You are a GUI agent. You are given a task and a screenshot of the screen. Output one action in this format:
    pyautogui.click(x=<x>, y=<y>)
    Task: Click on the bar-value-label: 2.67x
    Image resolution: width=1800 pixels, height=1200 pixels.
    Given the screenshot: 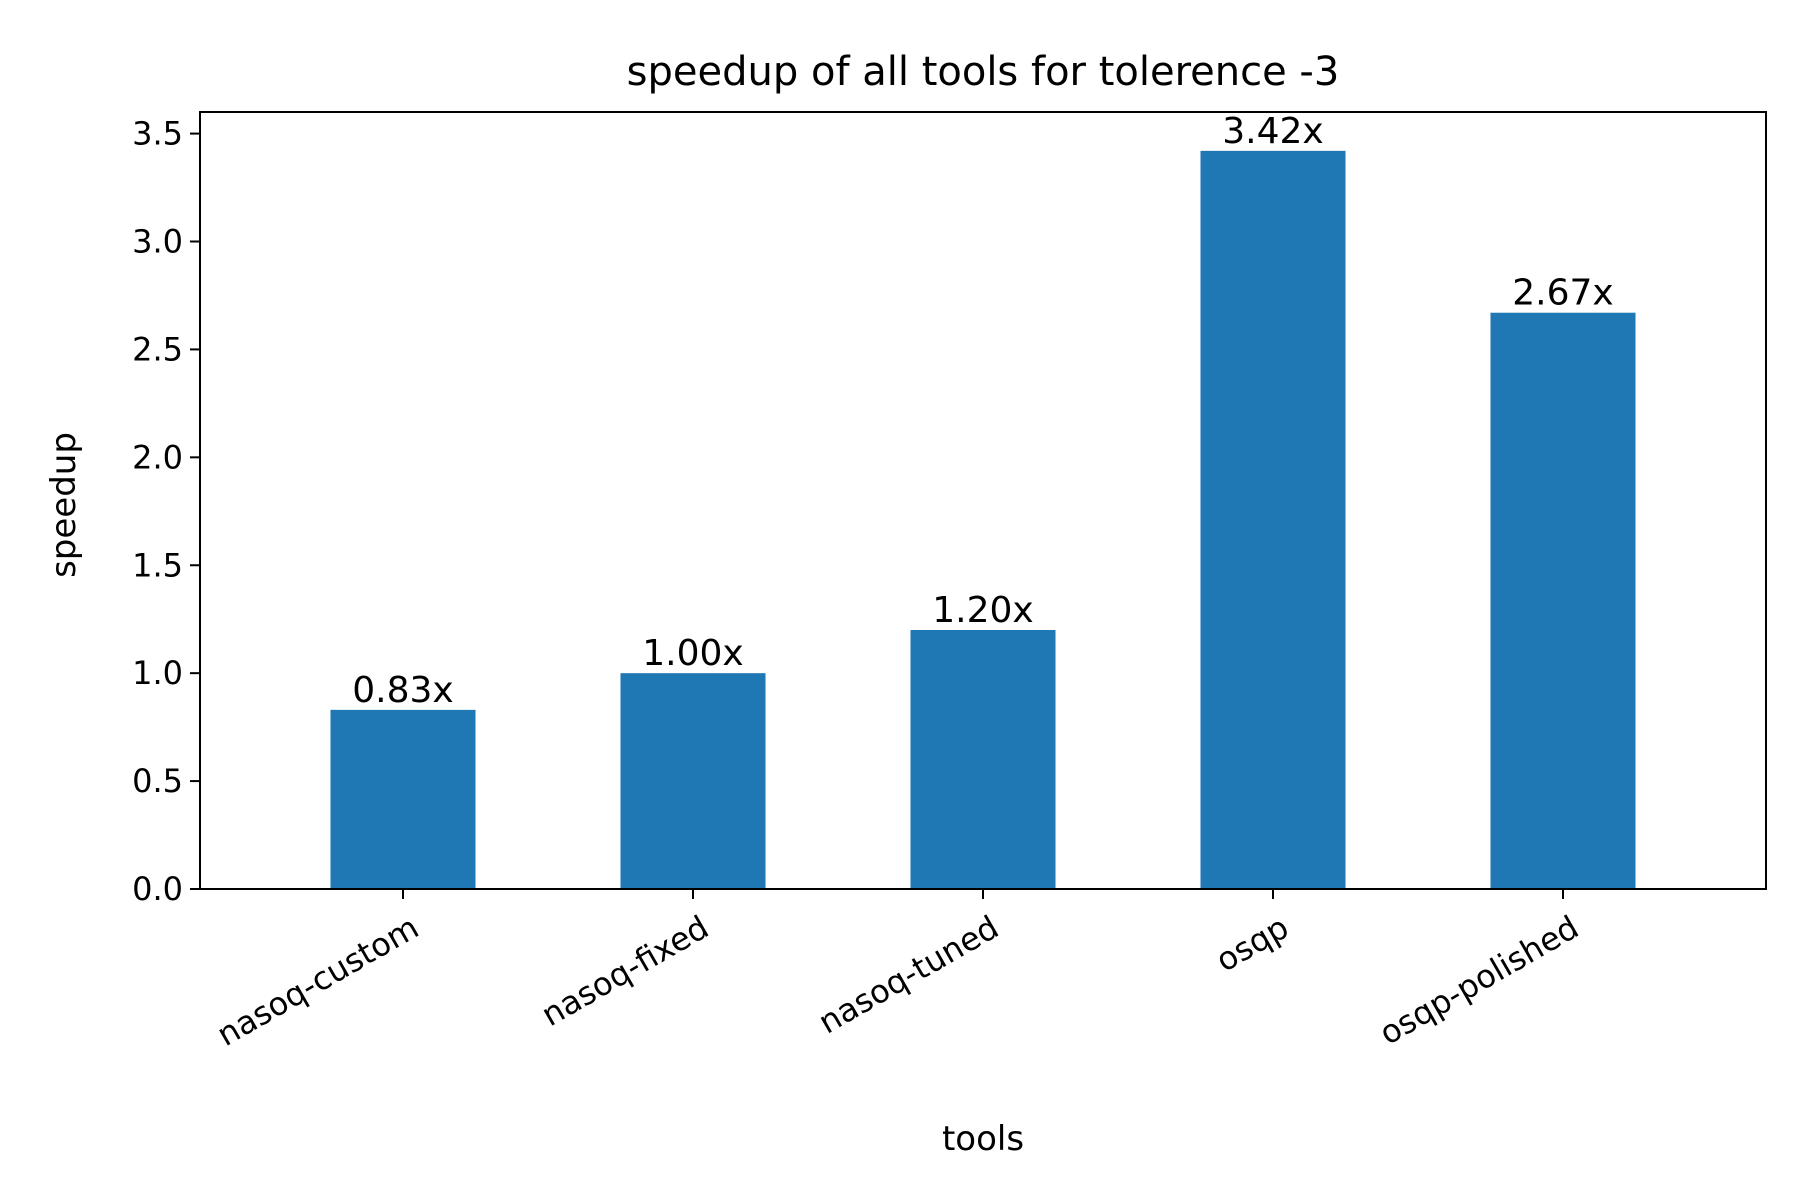 What is the action you would take?
    pyautogui.click(x=1562, y=293)
    